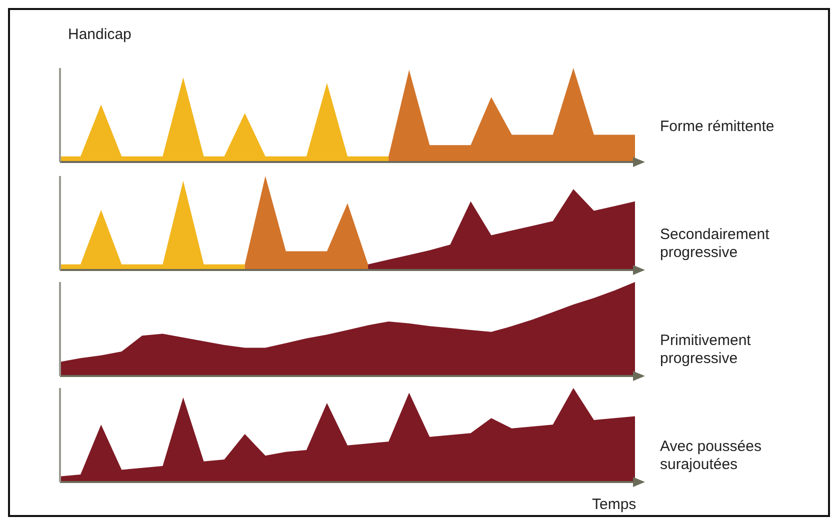 This screenshot has width=837, height=523. What do you see at coordinates (711, 456) in the screenshot?
I see `text: Avec poussées surajoutées` at bounding box center [711, 456].